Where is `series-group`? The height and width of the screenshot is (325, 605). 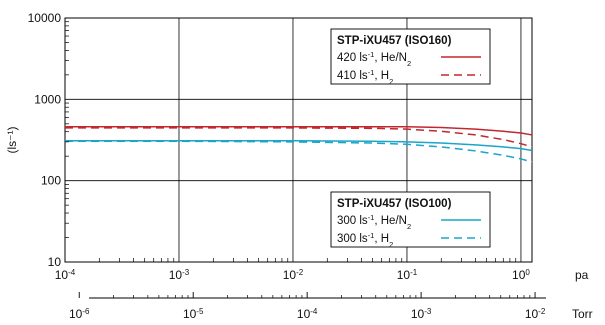
series-group is located at coordinates (299, 144).